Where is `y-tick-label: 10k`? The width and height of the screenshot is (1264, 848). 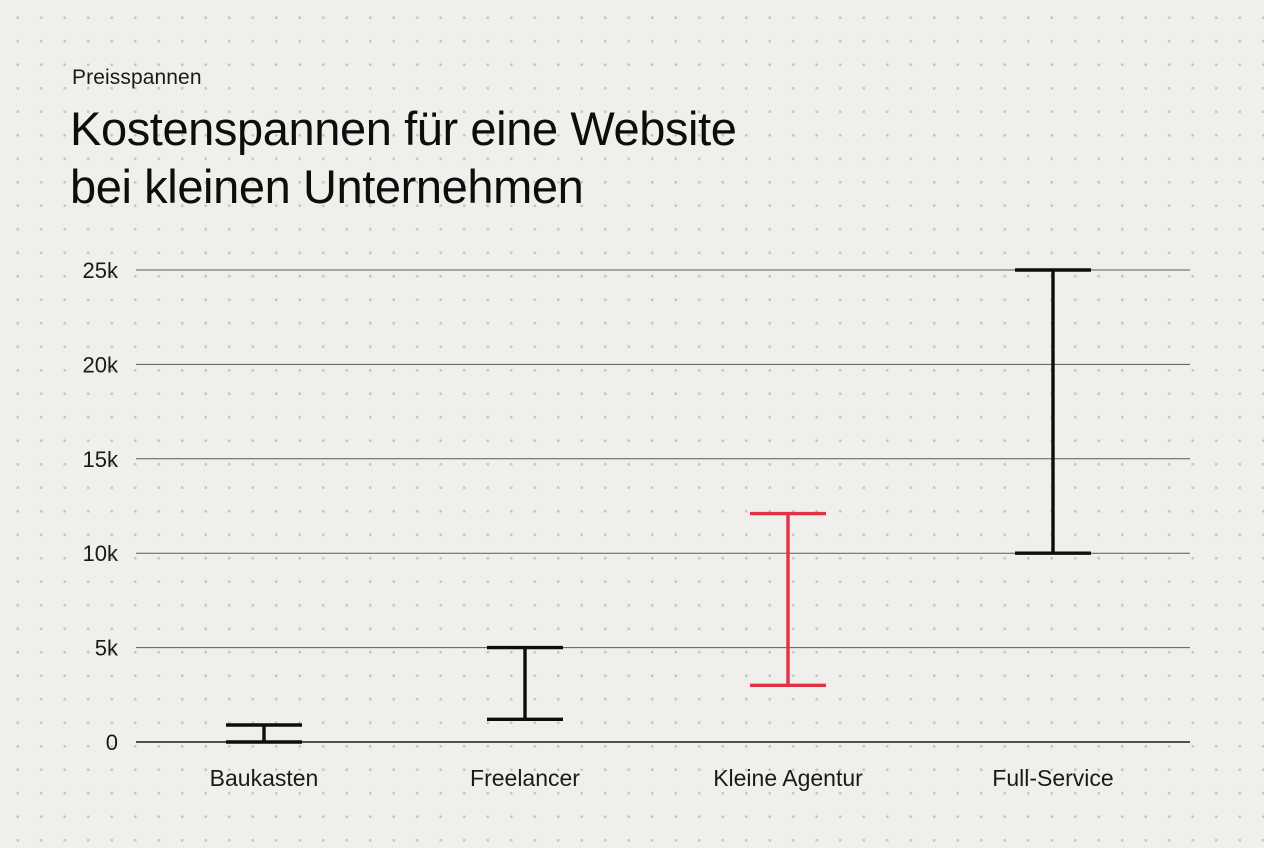 y-tick-label: 10k is located at coordinates (101, 553).